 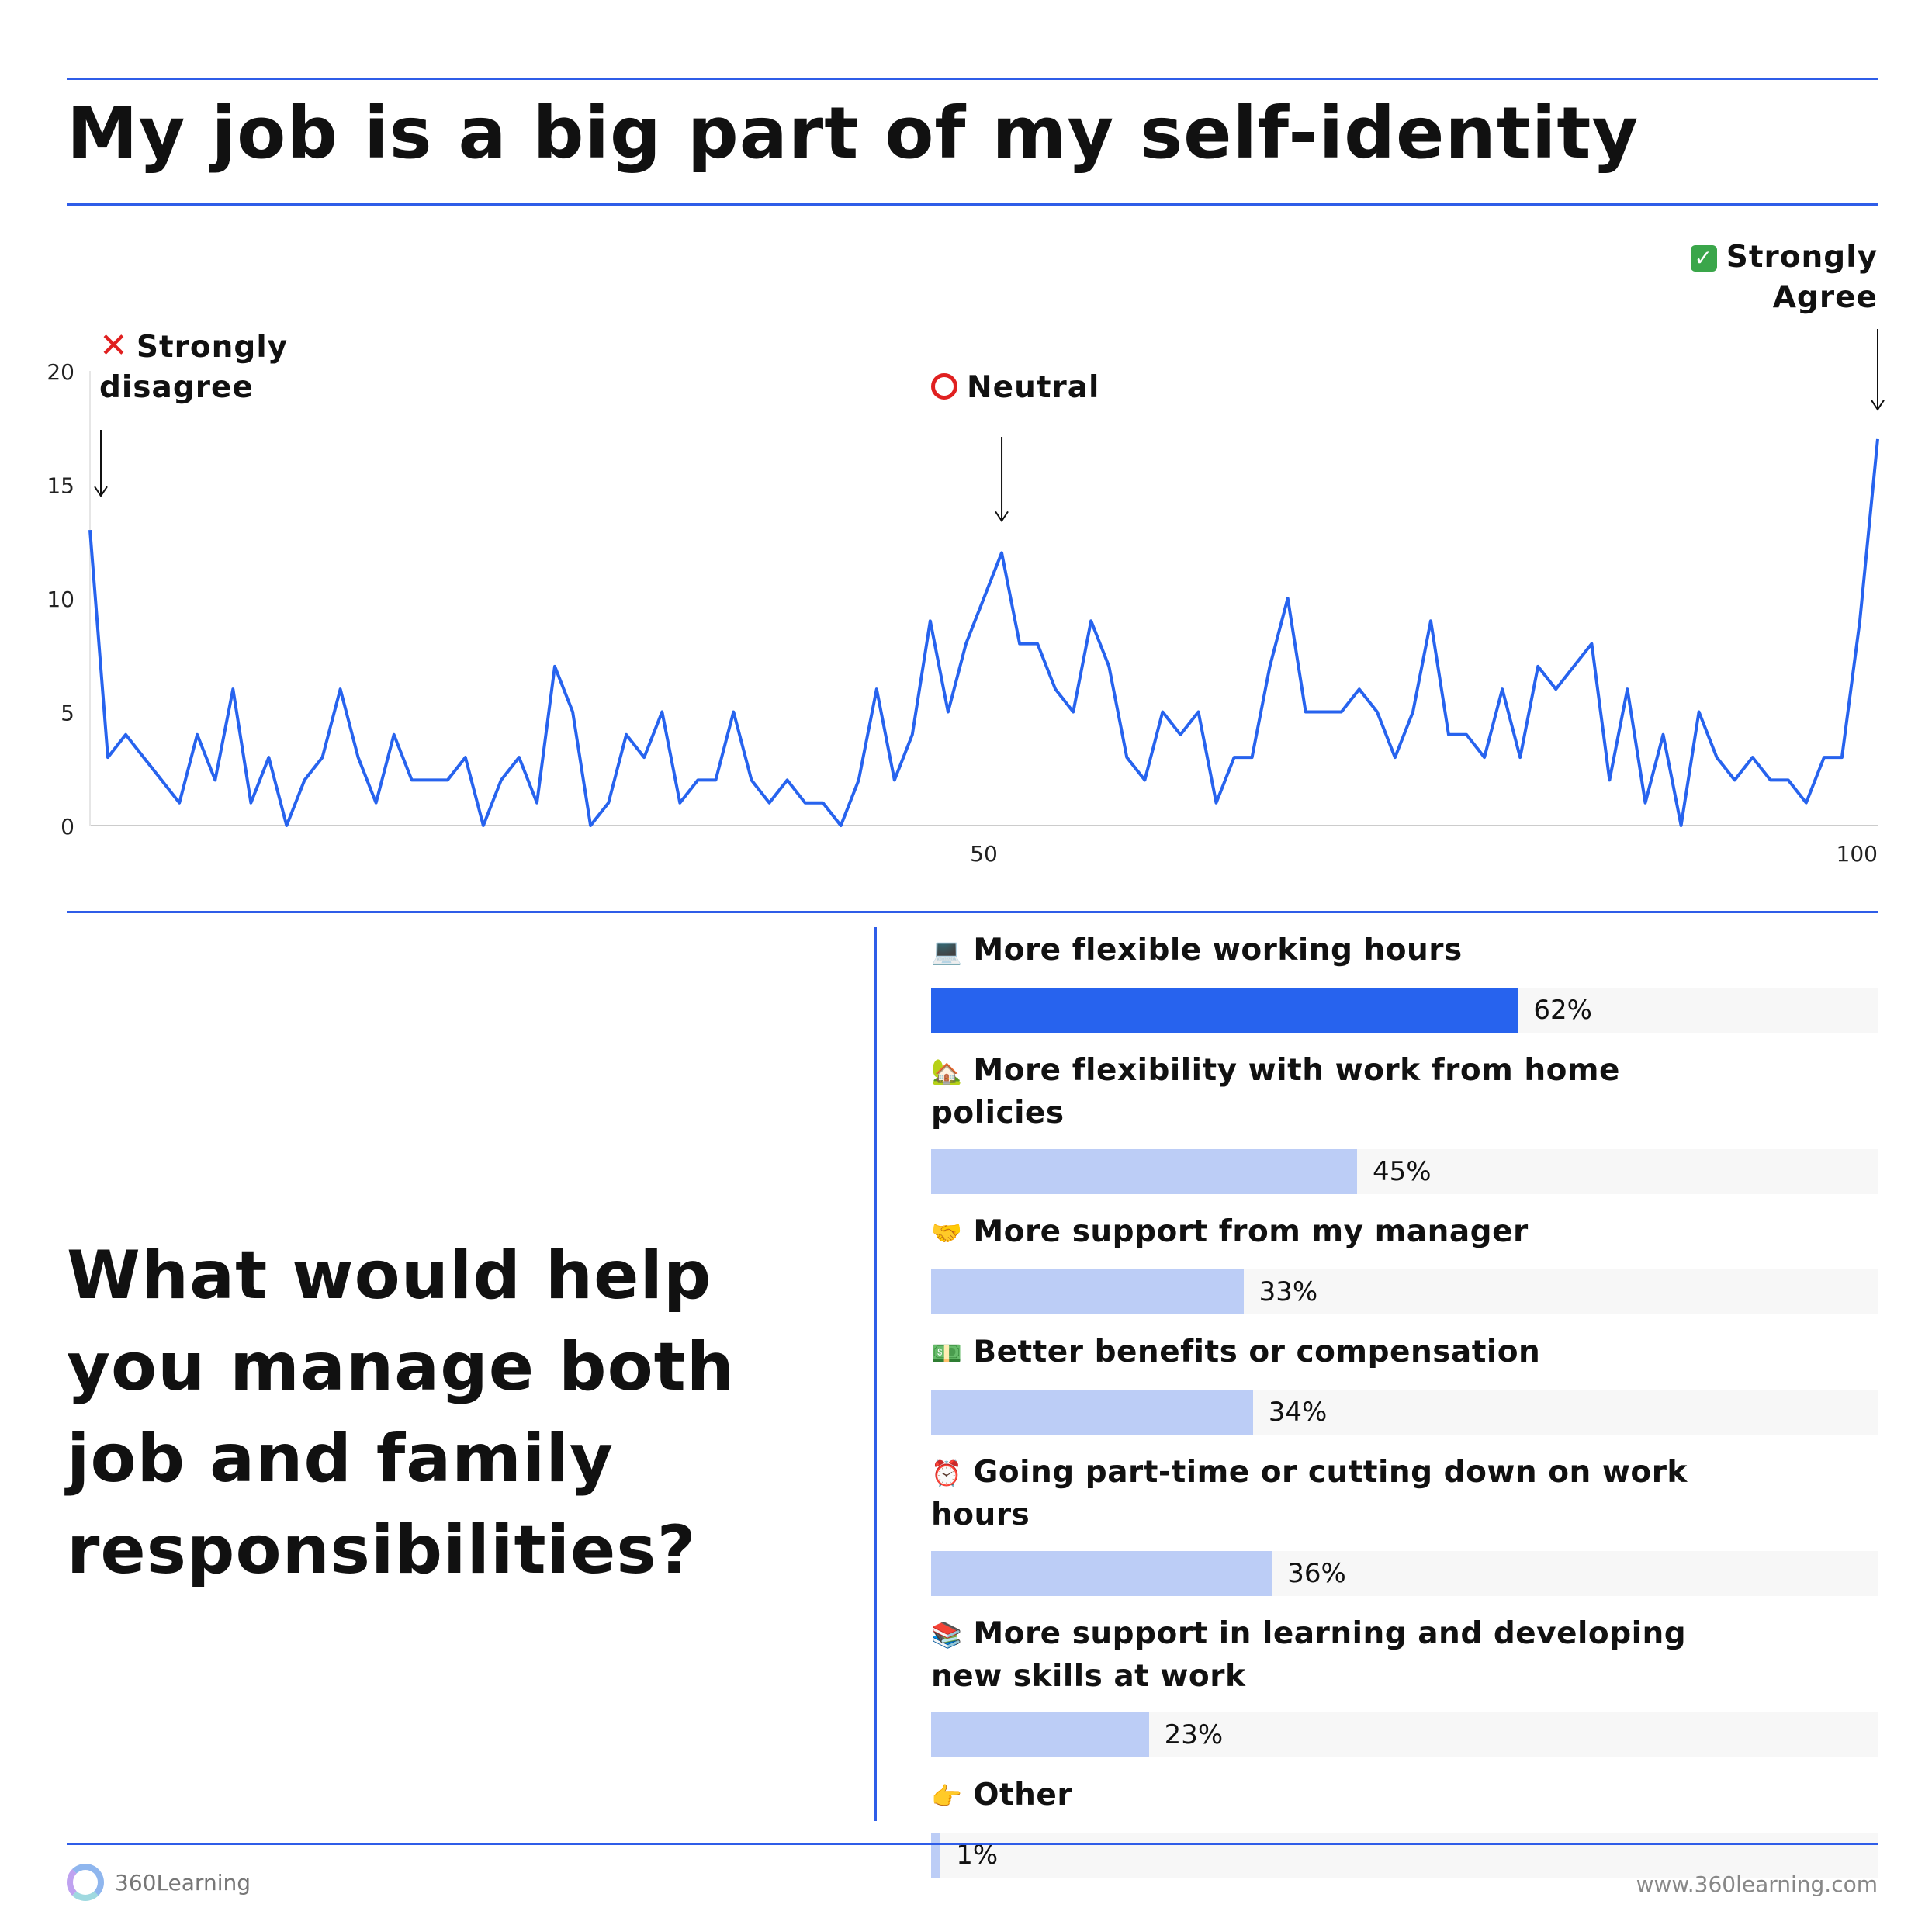 I want to click on bar-track: 36%, so click(x=1404, y=1573).